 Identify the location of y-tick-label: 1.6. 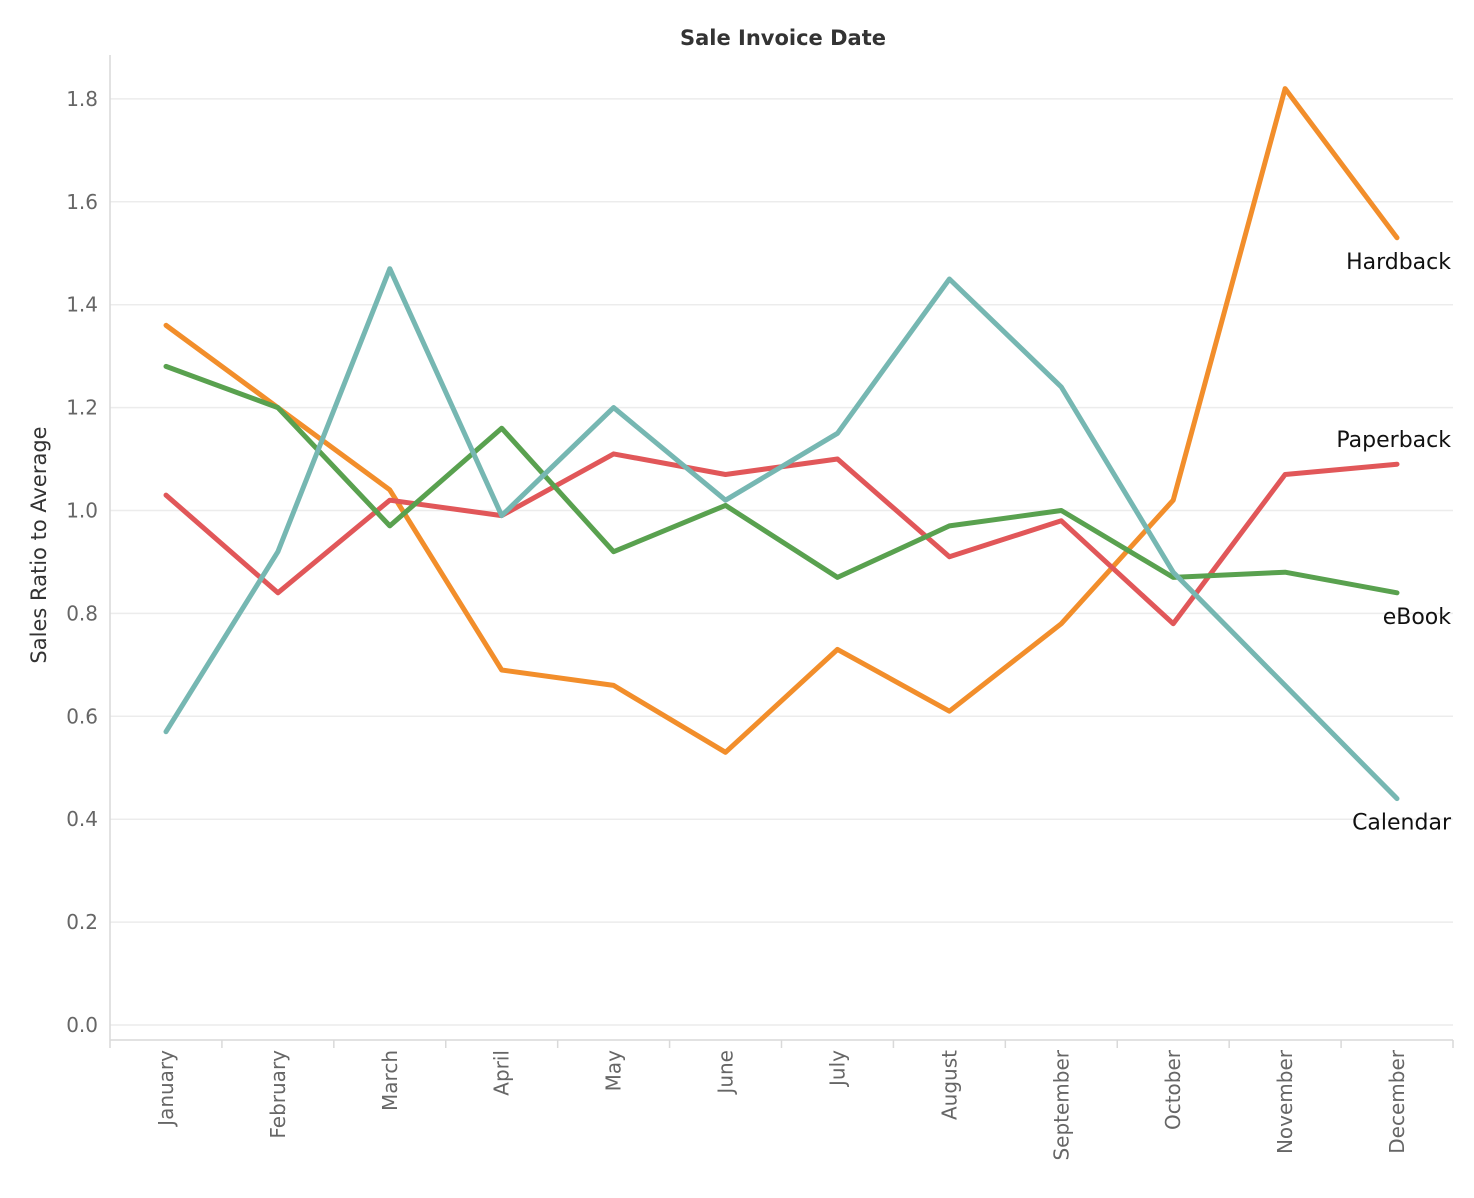
(82, 202).